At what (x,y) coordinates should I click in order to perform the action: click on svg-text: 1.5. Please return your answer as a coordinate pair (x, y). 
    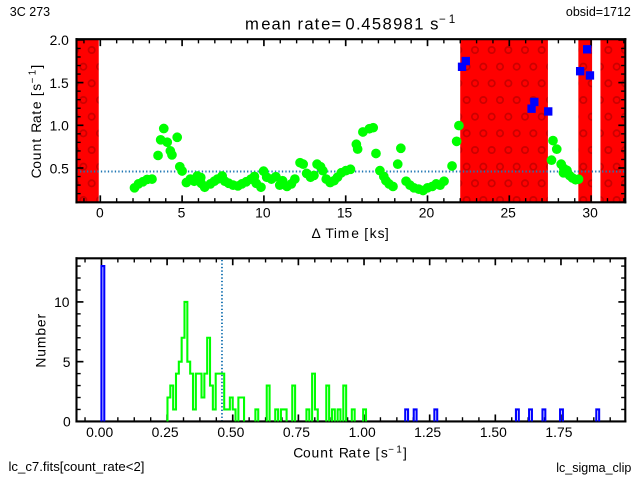
    Looking at the image, I should click on (59, 83).